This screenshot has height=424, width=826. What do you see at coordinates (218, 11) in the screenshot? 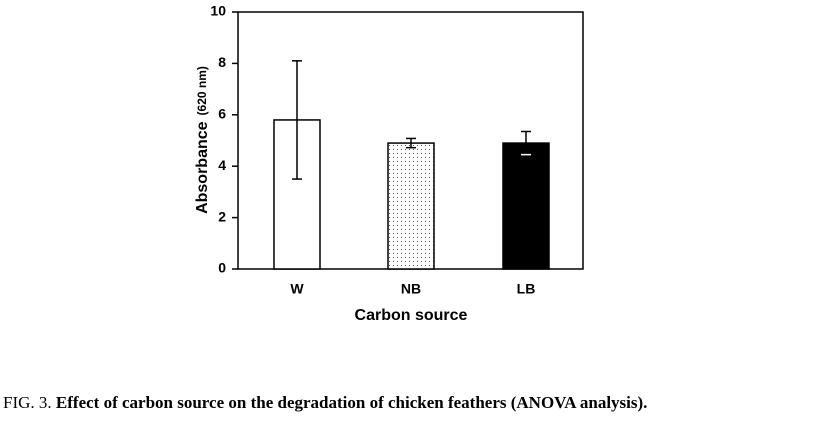
I see `y-tick-label: 10` at bounding box center [218, 11].